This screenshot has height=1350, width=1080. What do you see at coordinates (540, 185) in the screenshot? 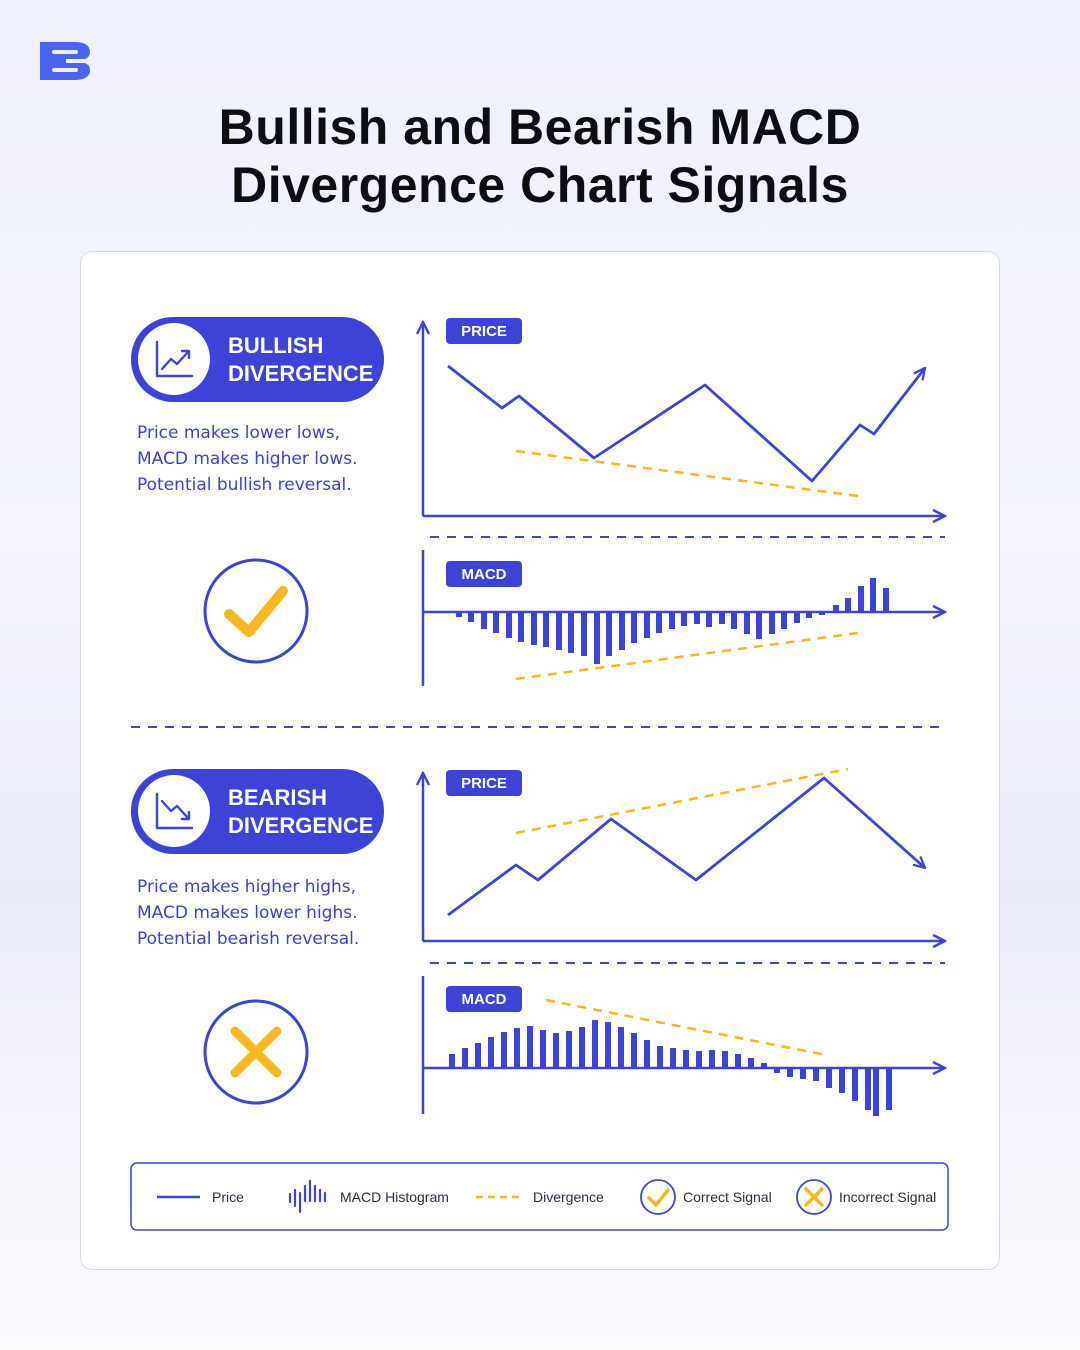
I see `page-title-line2: Divergence Chart Signals` at bounding box center [540, 185].